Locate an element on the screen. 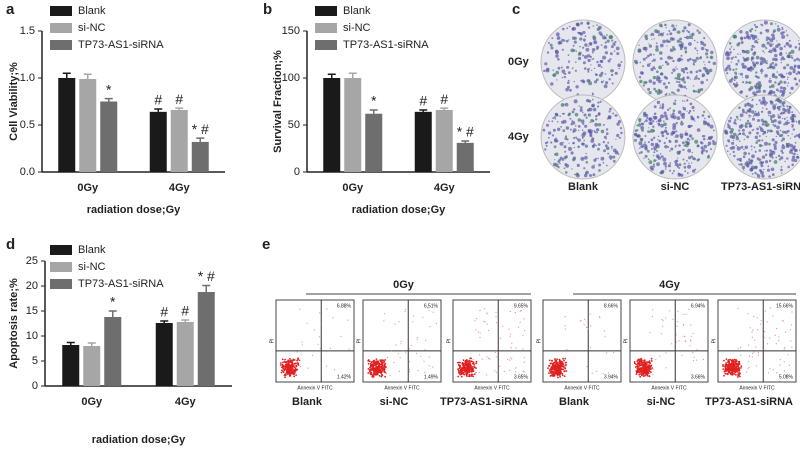  y-tick-label: 0 is located at coordinates (297, 172).